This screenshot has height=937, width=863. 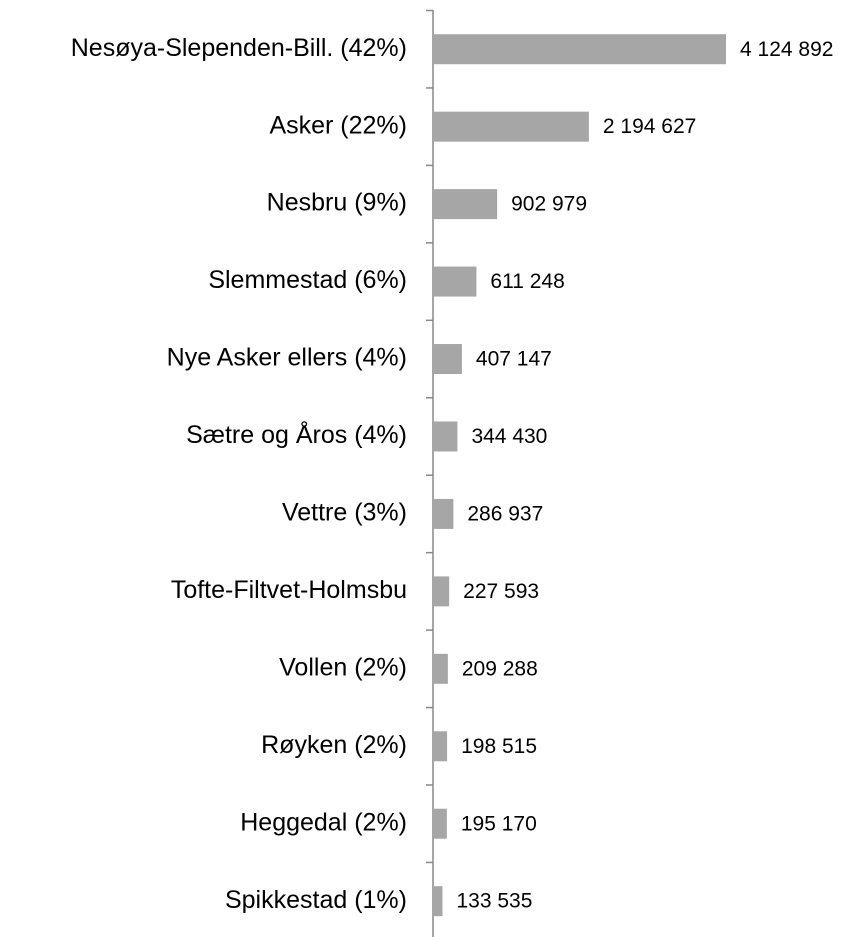 What do you see at coordinates (549, 204) in the screenshot?
I see `value-label: 902 979` at bounding box center [549, 204].